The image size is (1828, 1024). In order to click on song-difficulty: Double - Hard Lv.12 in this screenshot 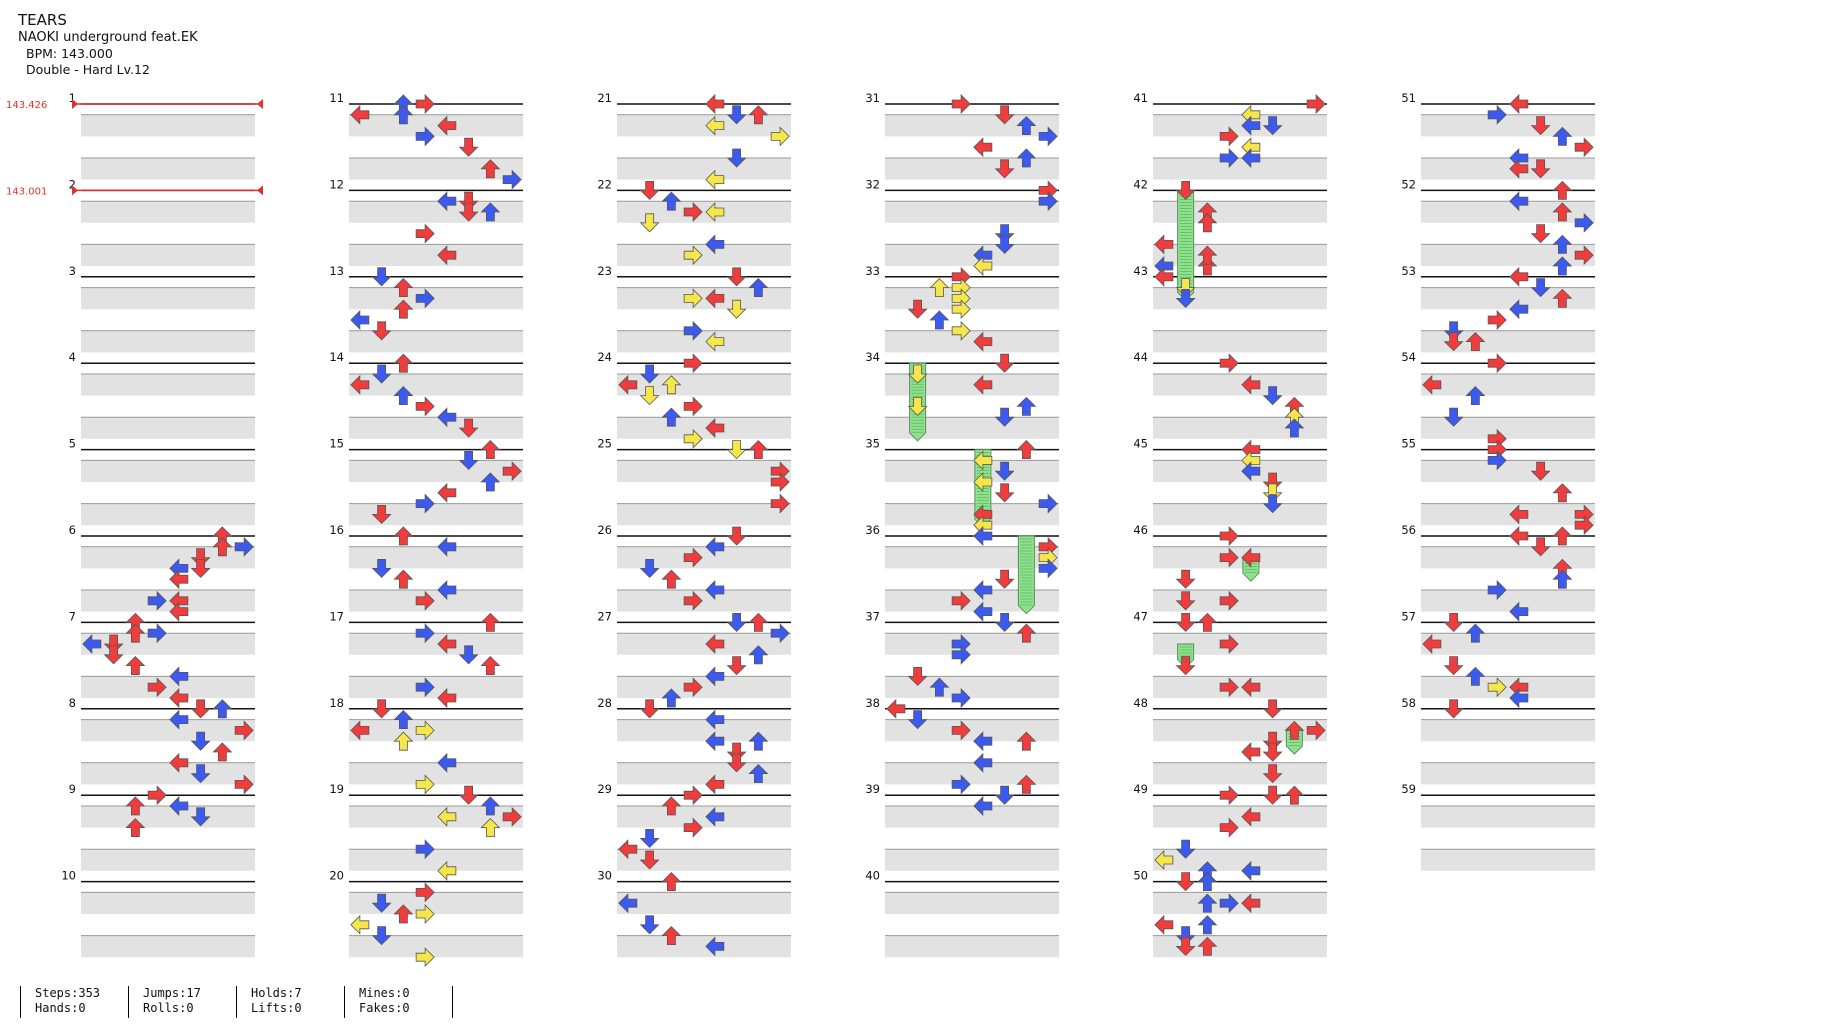, I will do `click(88, 69)`.